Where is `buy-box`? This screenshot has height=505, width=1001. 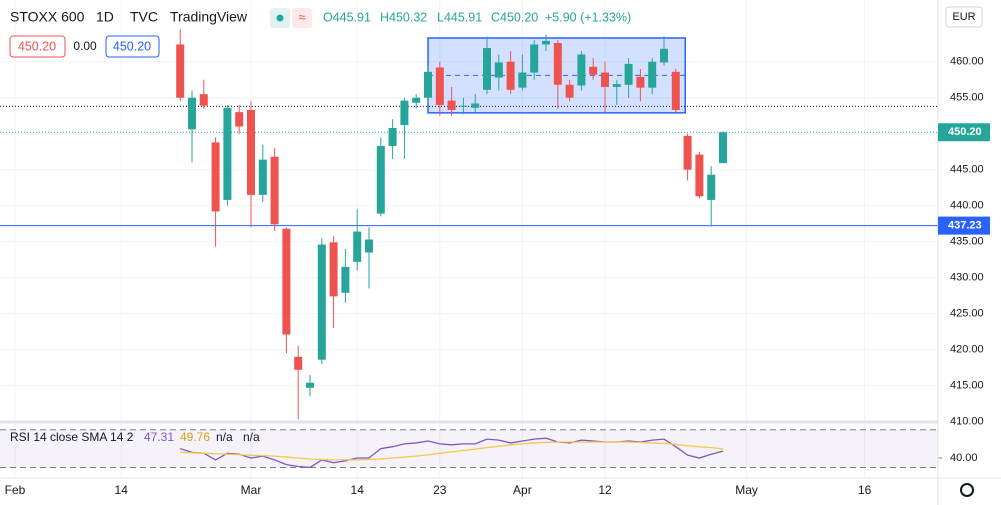
buy-box is located at coordinates (132, 46).